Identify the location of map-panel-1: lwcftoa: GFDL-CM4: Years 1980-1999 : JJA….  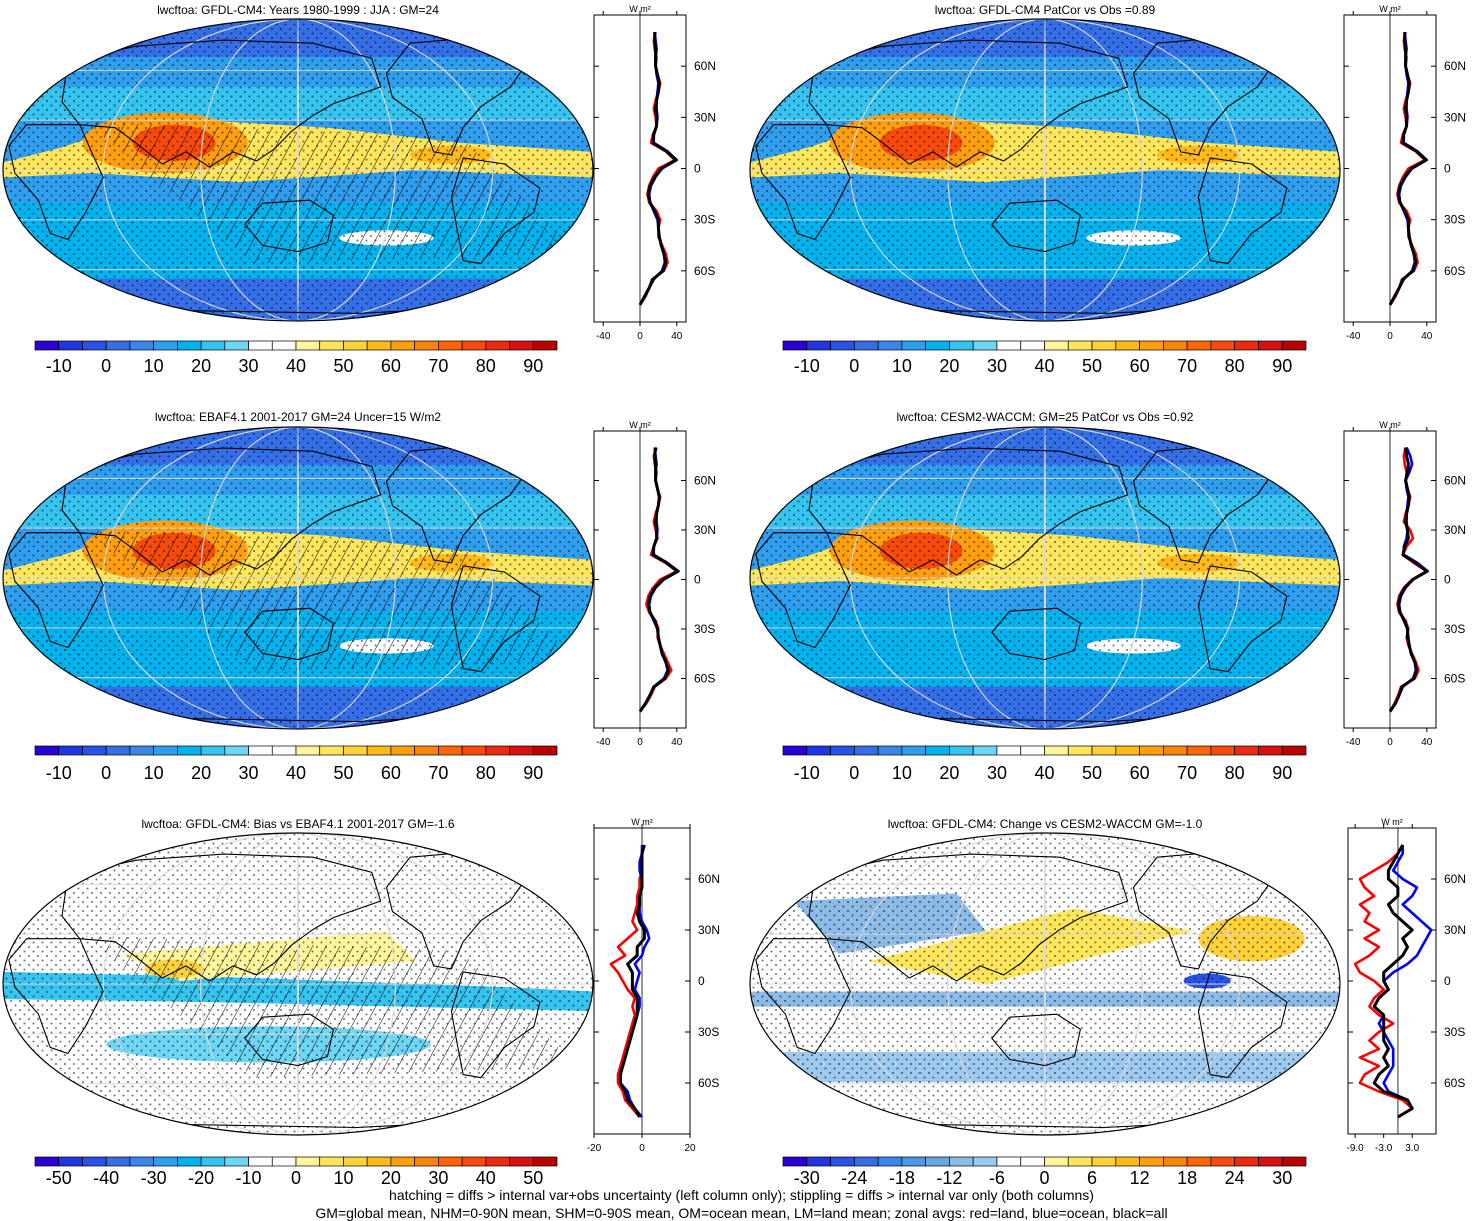
(298, 189).